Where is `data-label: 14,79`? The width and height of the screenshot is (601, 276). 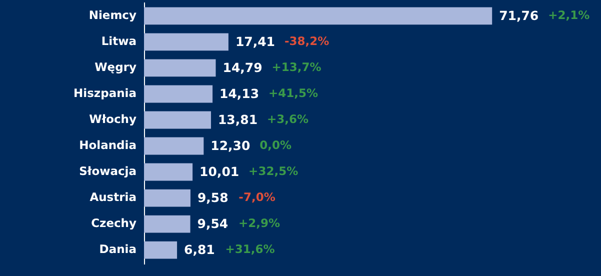 data-label: 14,79 is located at coordinates (242, 67).